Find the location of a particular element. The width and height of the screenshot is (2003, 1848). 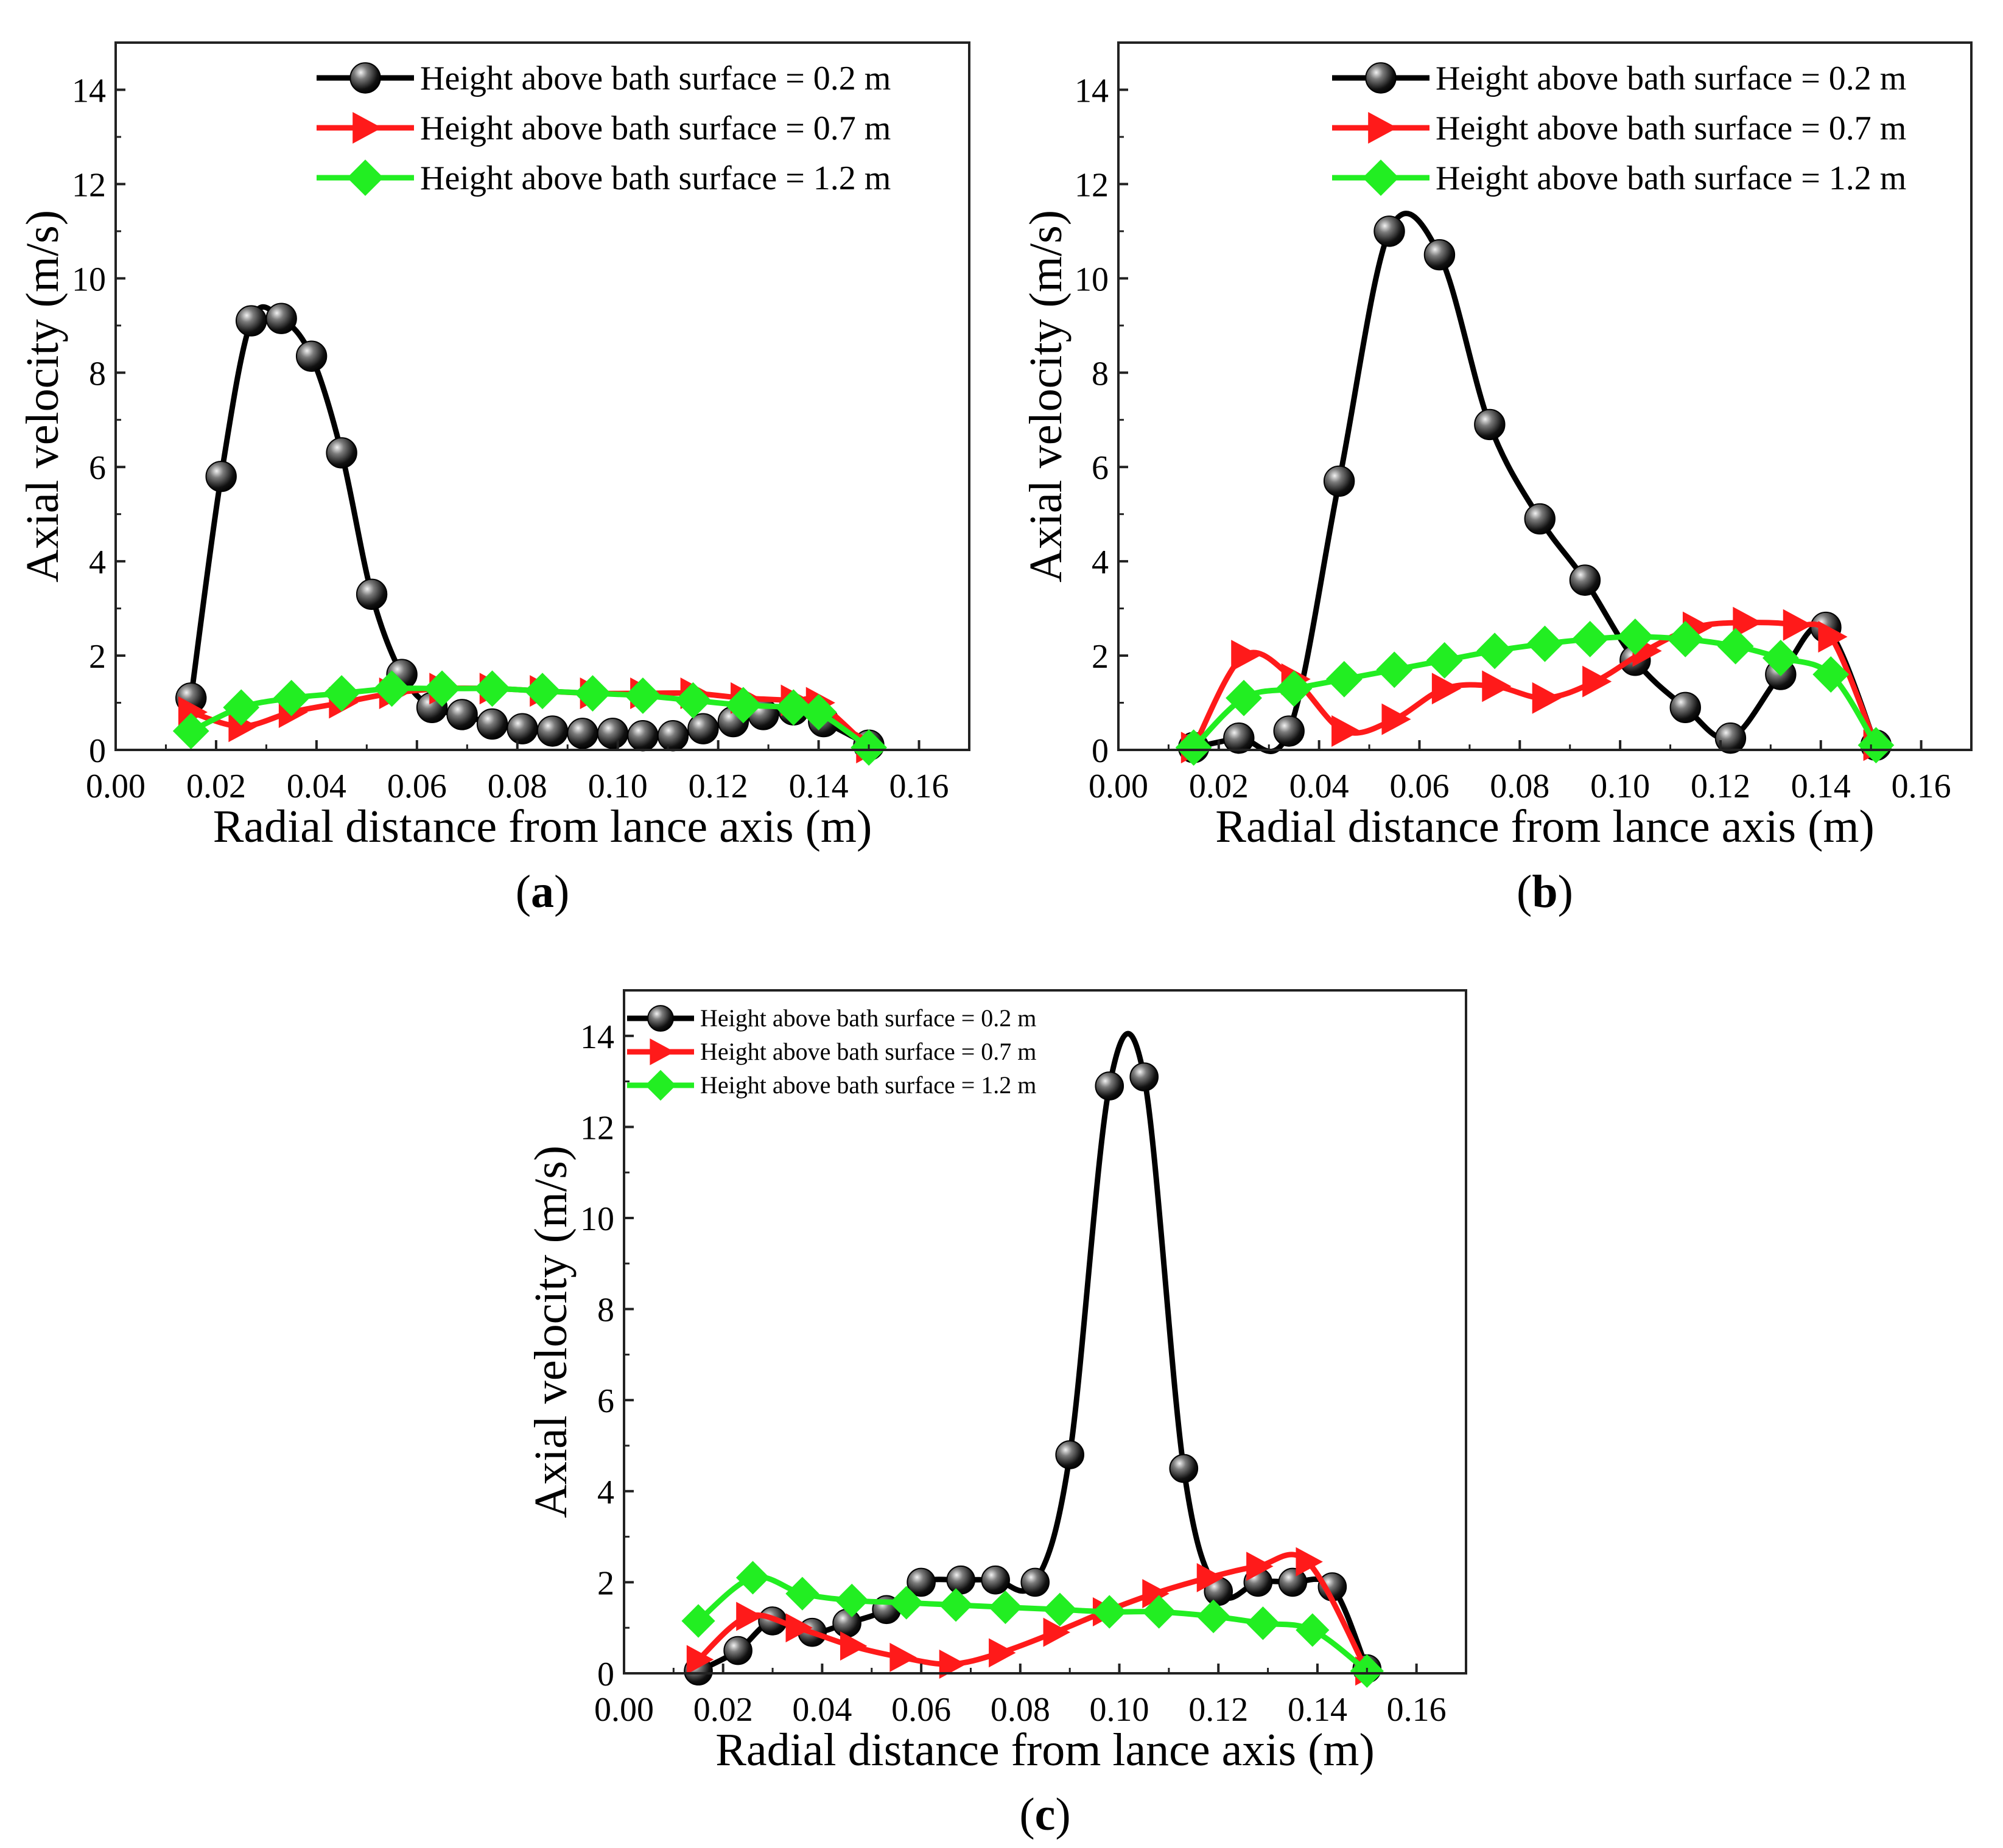

x-tick-label-c-6: 0.12 is located at coordinates (1218, 1710).